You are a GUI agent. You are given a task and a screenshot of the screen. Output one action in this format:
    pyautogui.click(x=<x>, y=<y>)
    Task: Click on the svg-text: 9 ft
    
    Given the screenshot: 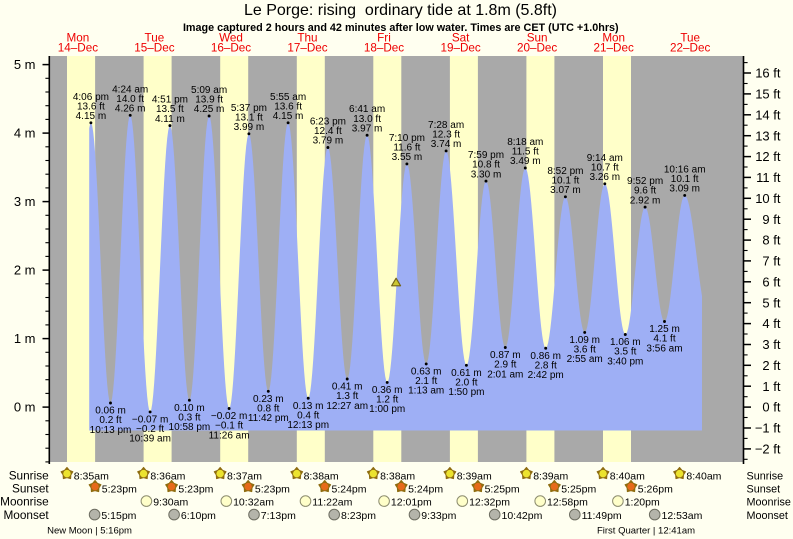 What is the action you would take?
    pyautogui.click(x=771, y=219)
    